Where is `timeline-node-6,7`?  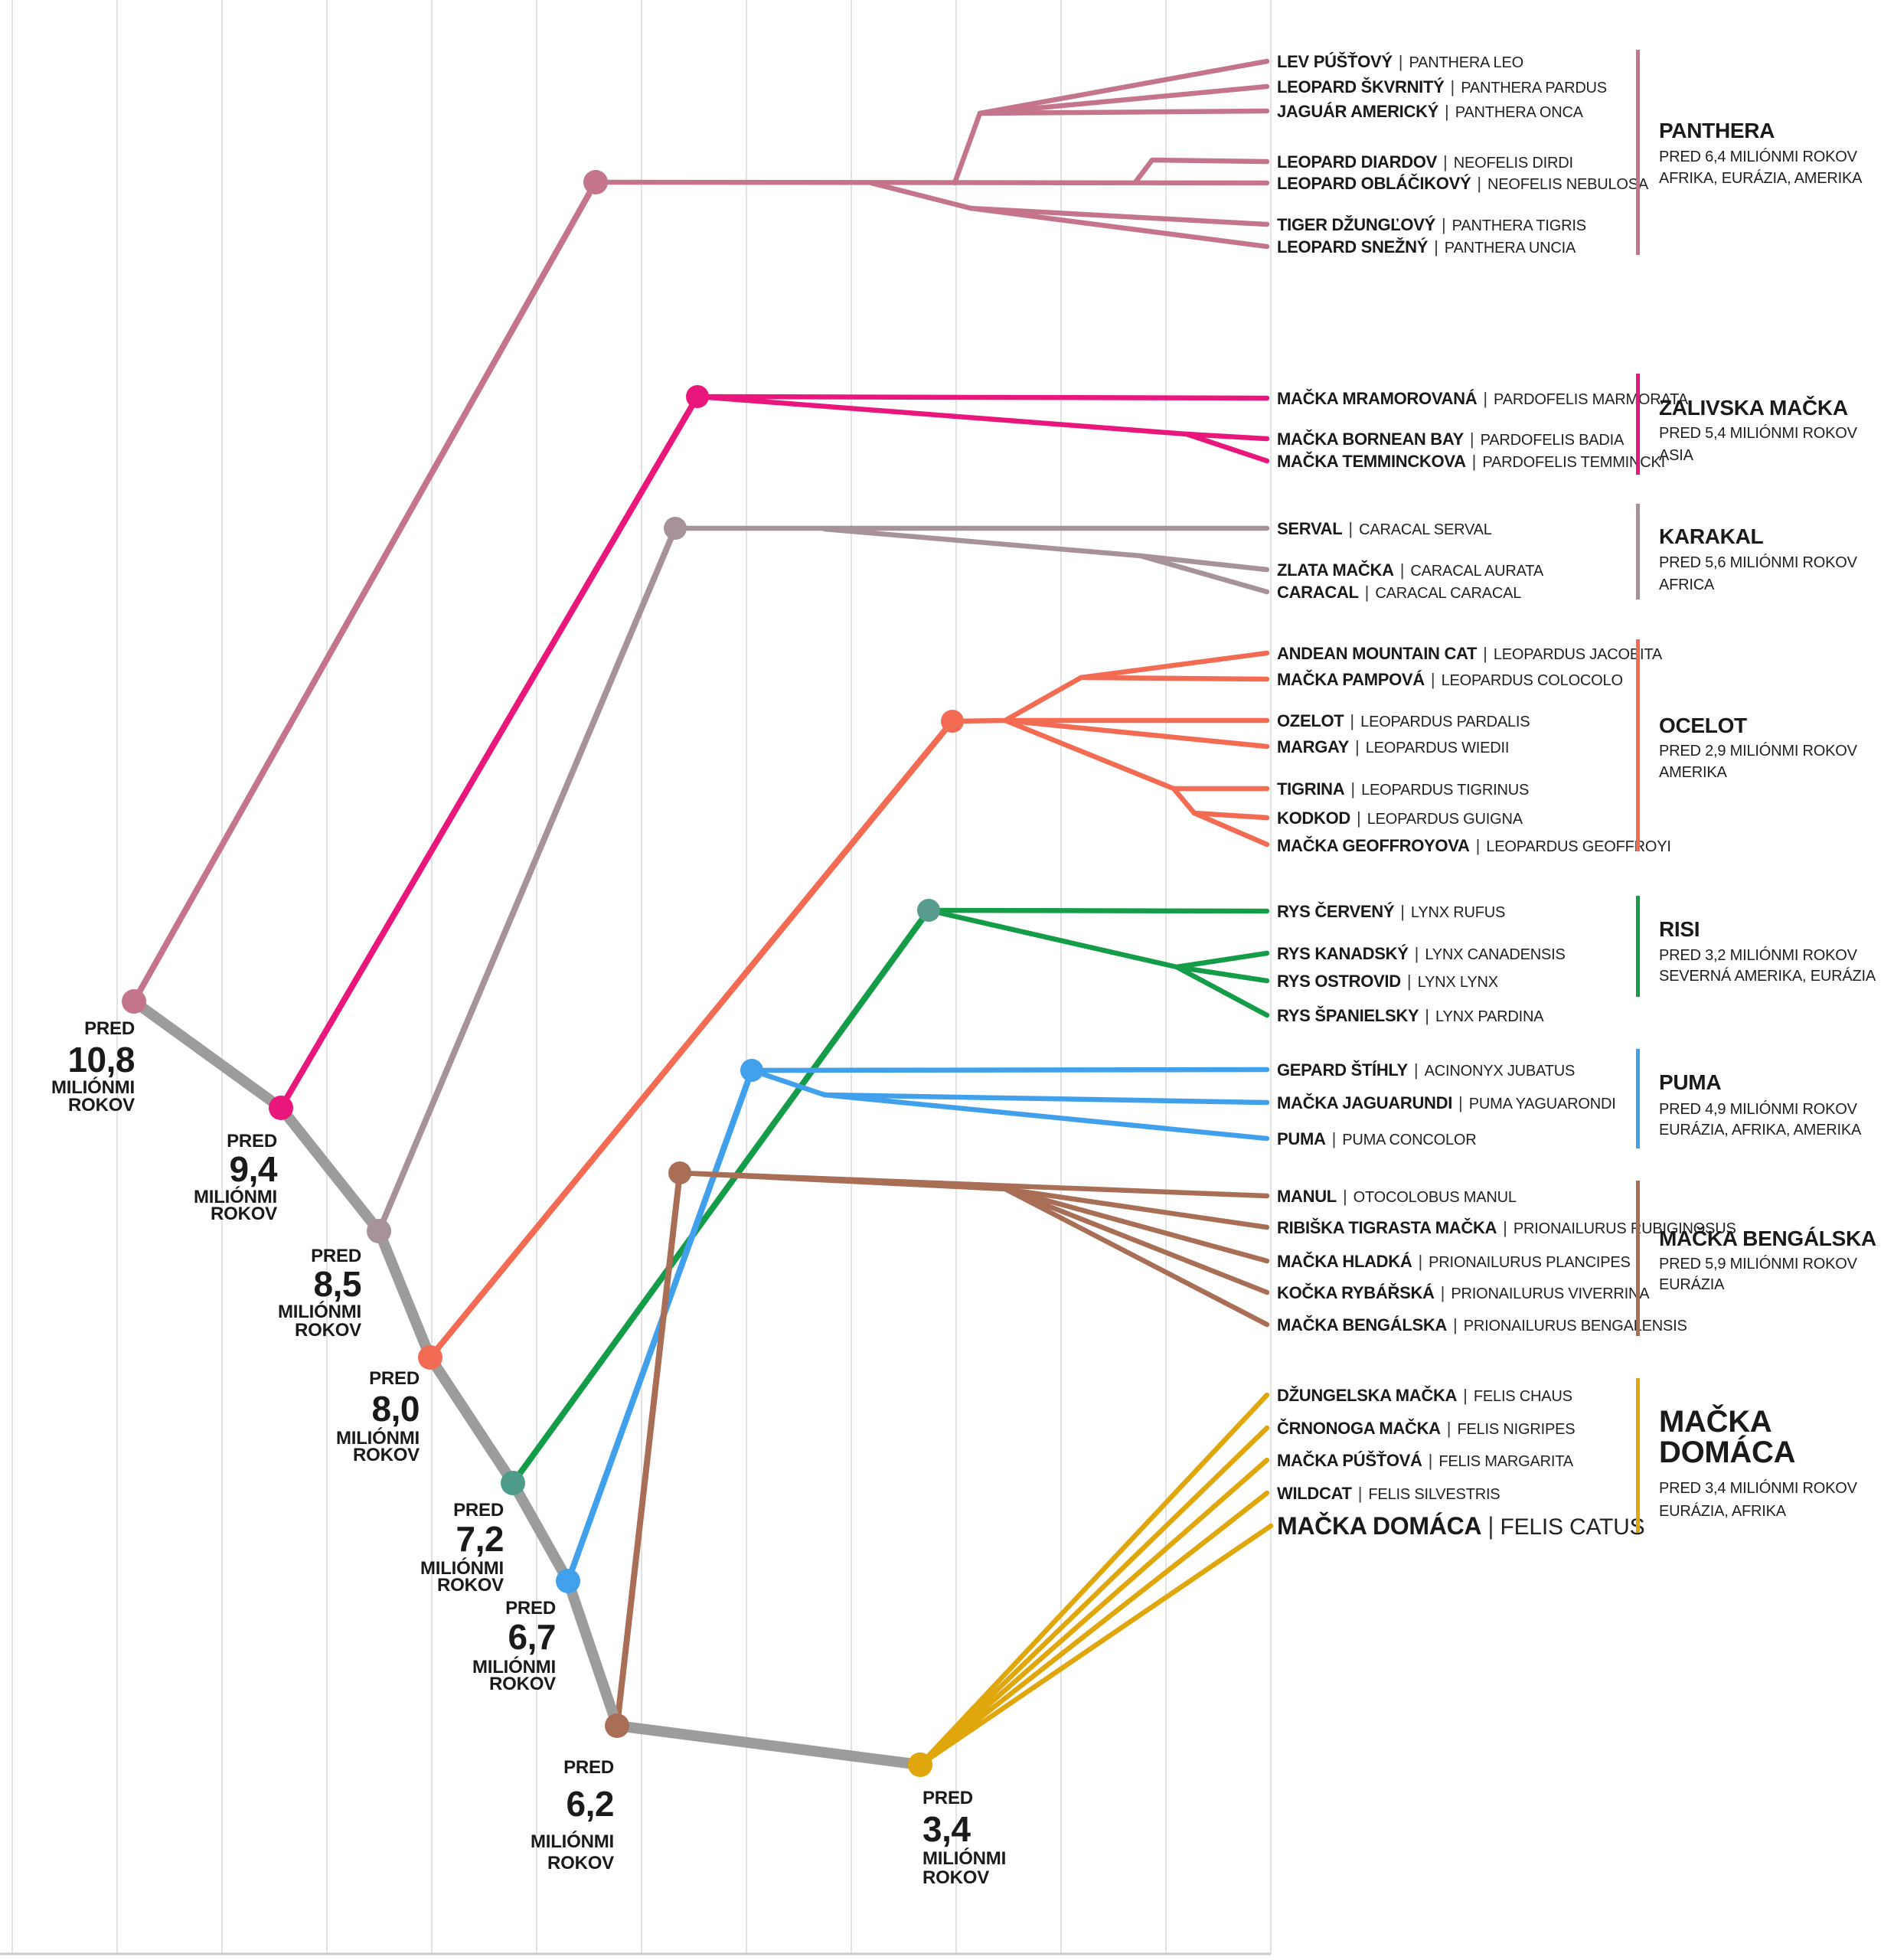 timeline-node-6,7 is located at coordinates (568, 1581).